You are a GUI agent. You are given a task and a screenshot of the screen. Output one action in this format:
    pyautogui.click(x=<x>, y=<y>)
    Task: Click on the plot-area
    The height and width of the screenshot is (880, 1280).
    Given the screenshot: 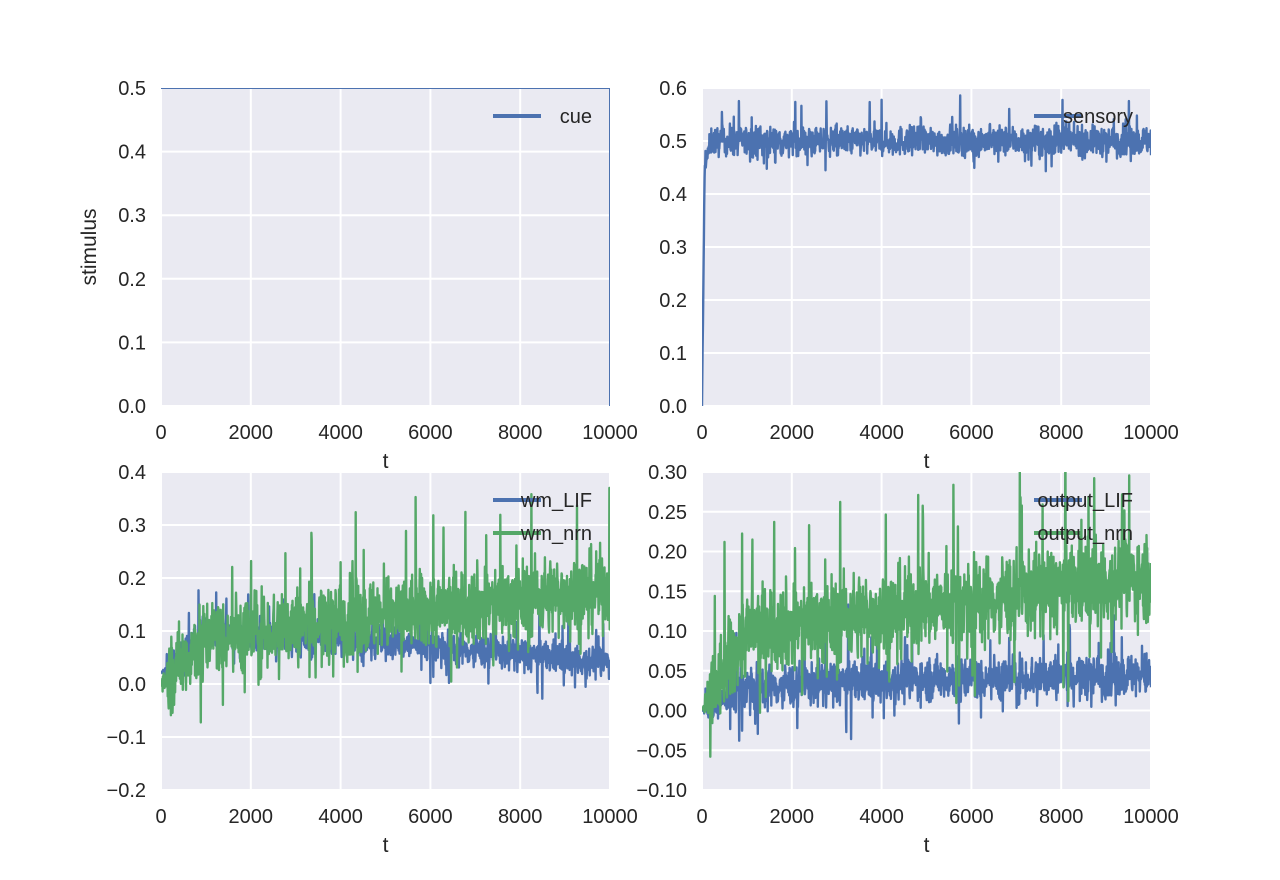 What is the action you would take?
    pyautogui.click(x=385, y=247)
    